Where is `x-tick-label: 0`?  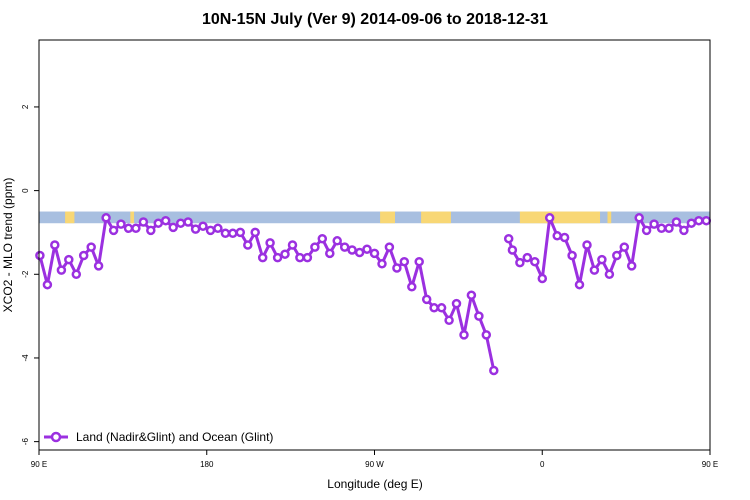 x-tick-label: 0 is located at coordinates (542, 464).